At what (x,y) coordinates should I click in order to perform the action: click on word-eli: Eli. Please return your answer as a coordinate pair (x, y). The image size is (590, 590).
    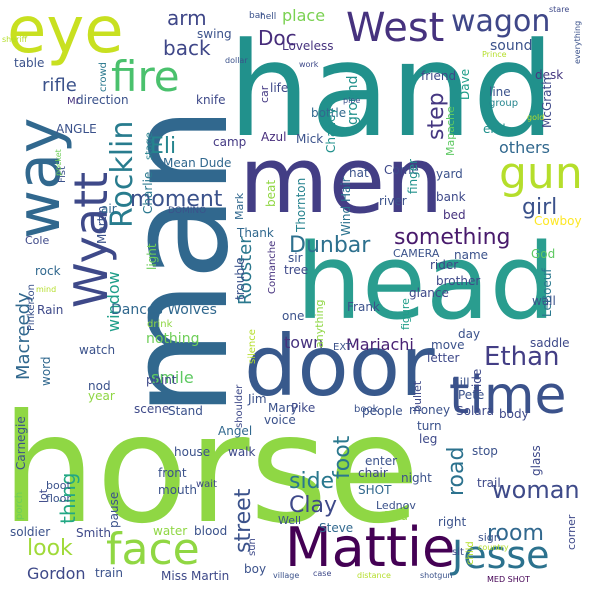
    Looking at the image, I should click on (163, 146).